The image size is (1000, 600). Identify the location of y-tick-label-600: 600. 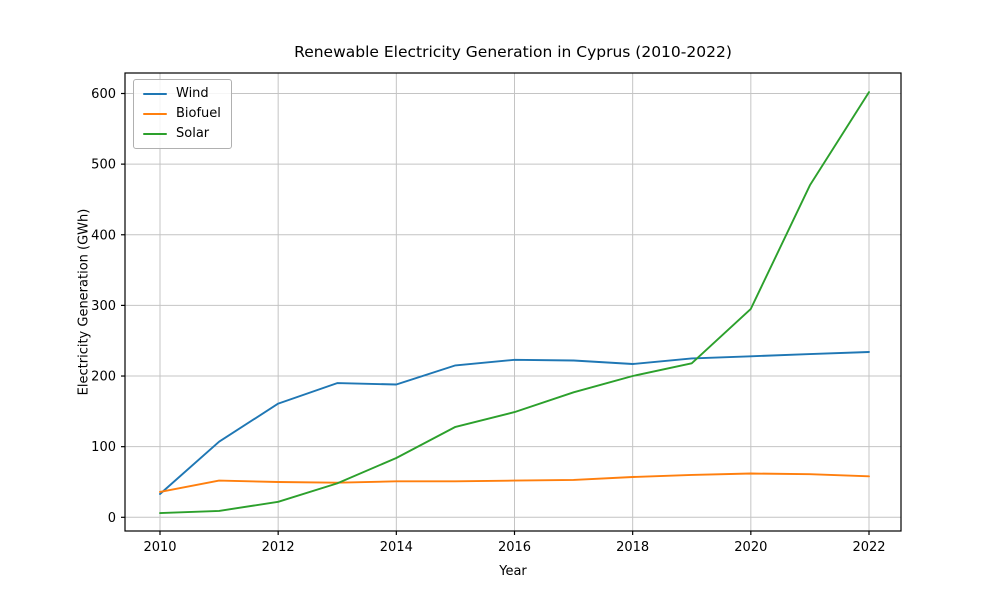
(103, 94).